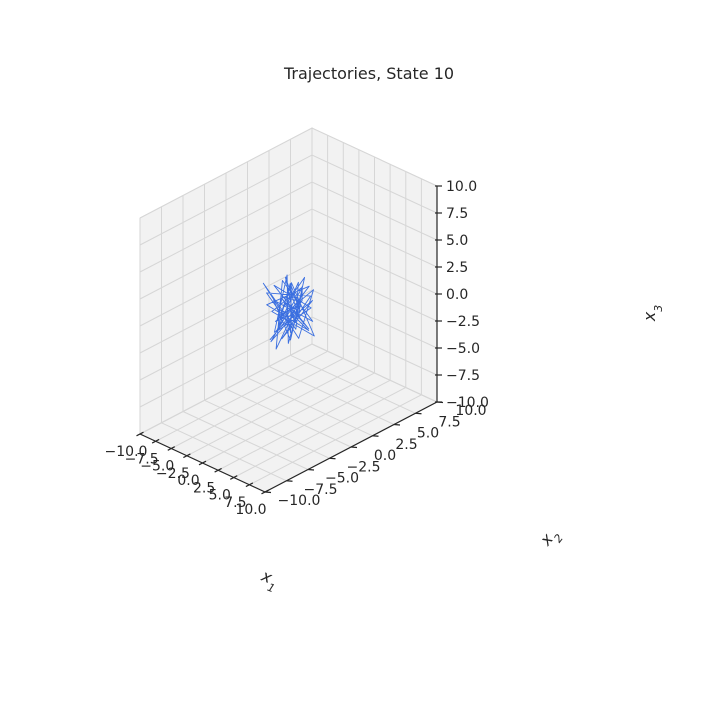 Image resolution: width=720 pixels, height=725 pixels. I want to click on z-tick-label: 0.0, so click(457, 295).